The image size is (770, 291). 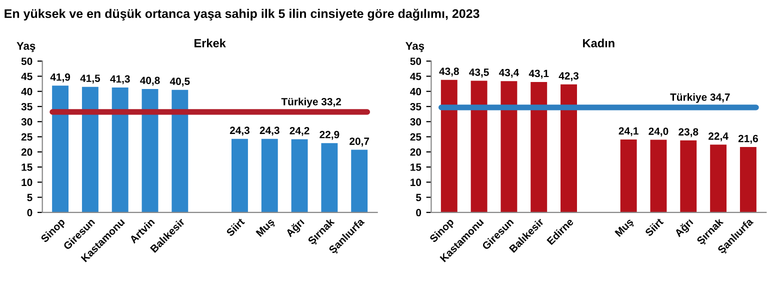 I want to click on data-label: 24,1, so click(x=628, y=131).